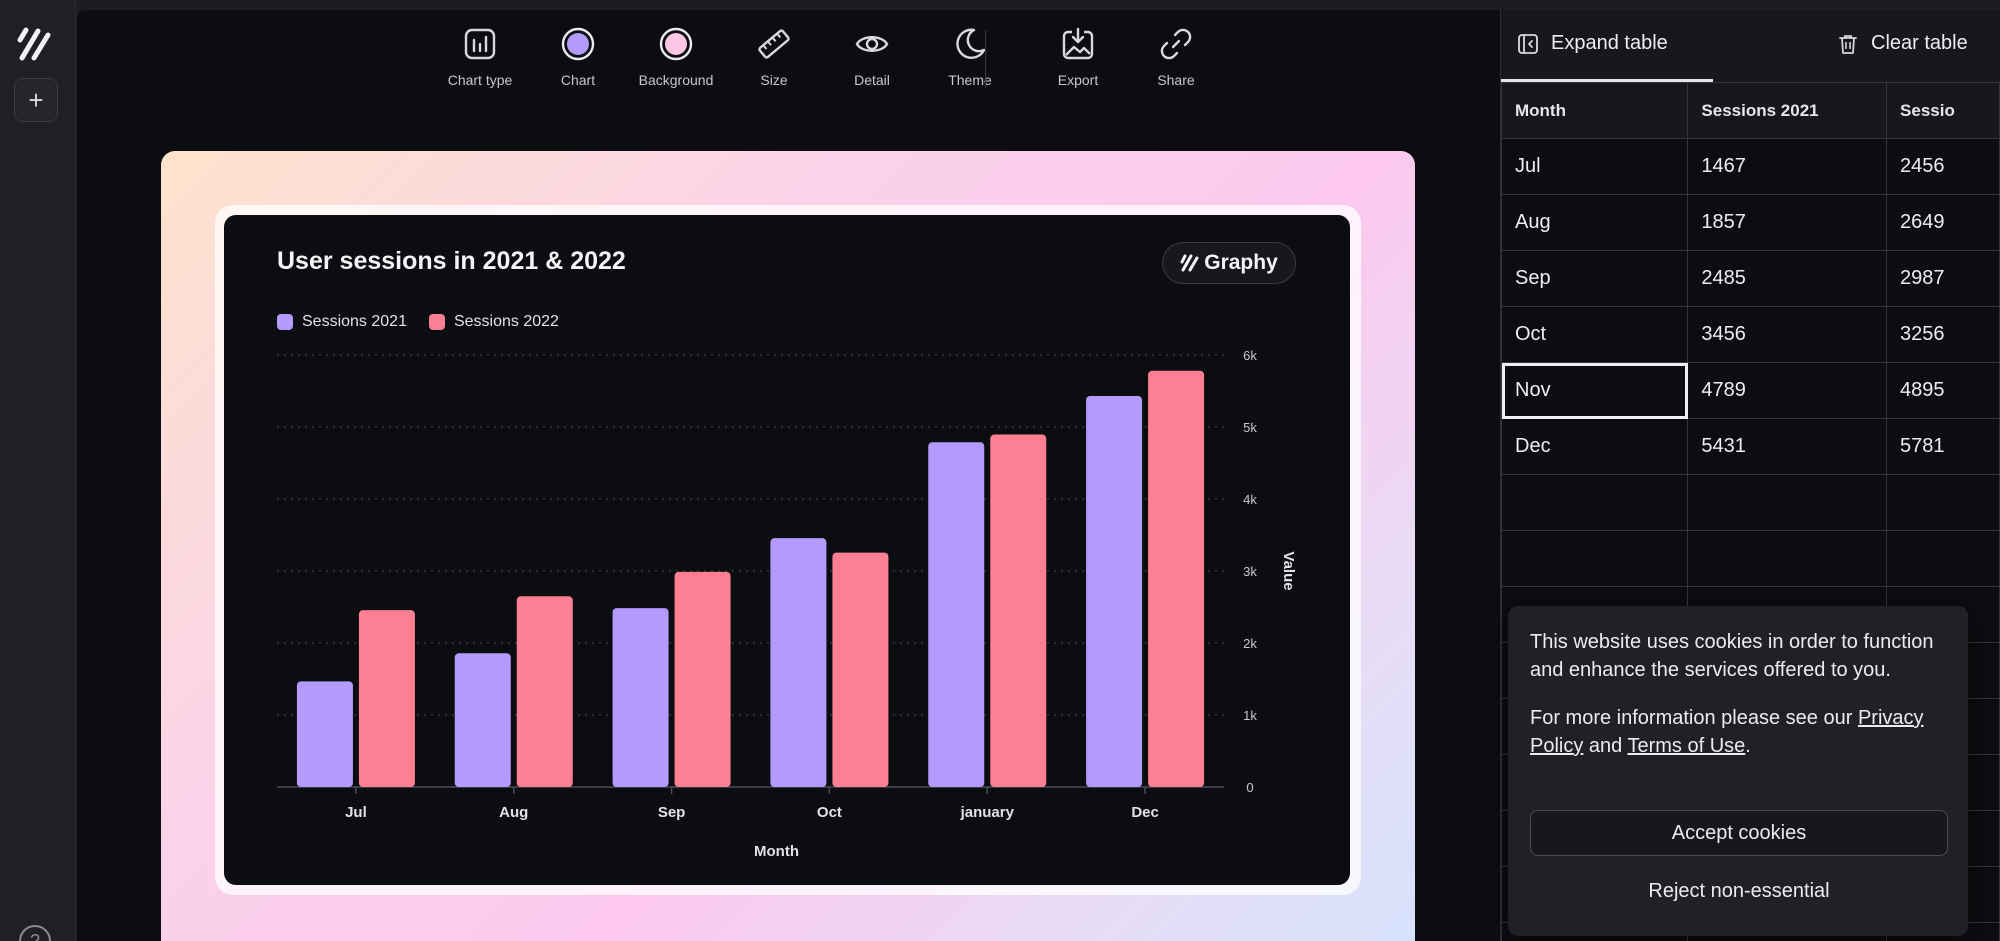 Image resolution: width=2000 pixels, height=941 pixels. I want to click on accept-cookies-button: Accept cookies, so click(1739, 833).